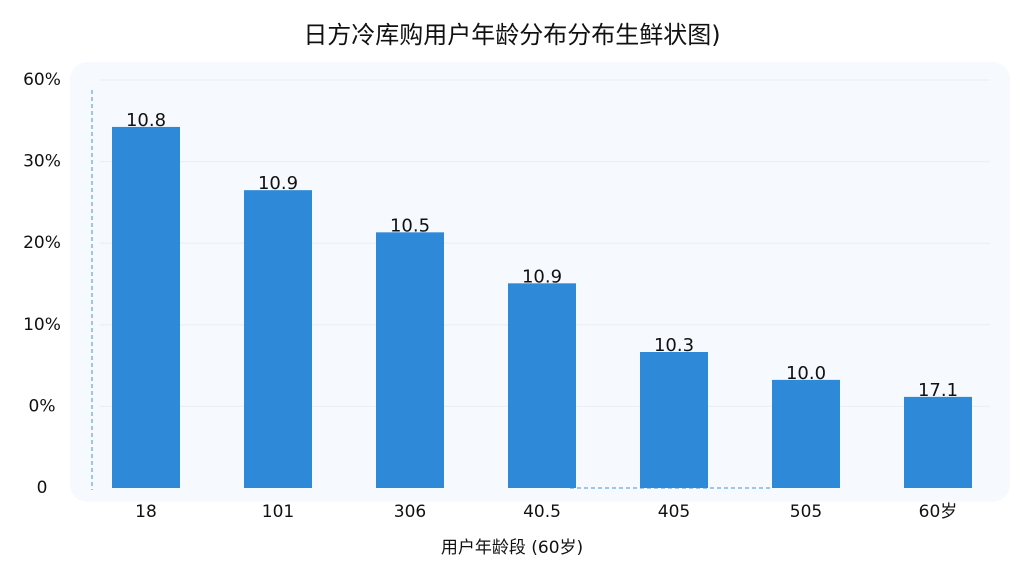 This screenshot has width=1024, height=576. I want to click on x-tick-label: 101, so click(278, 512).